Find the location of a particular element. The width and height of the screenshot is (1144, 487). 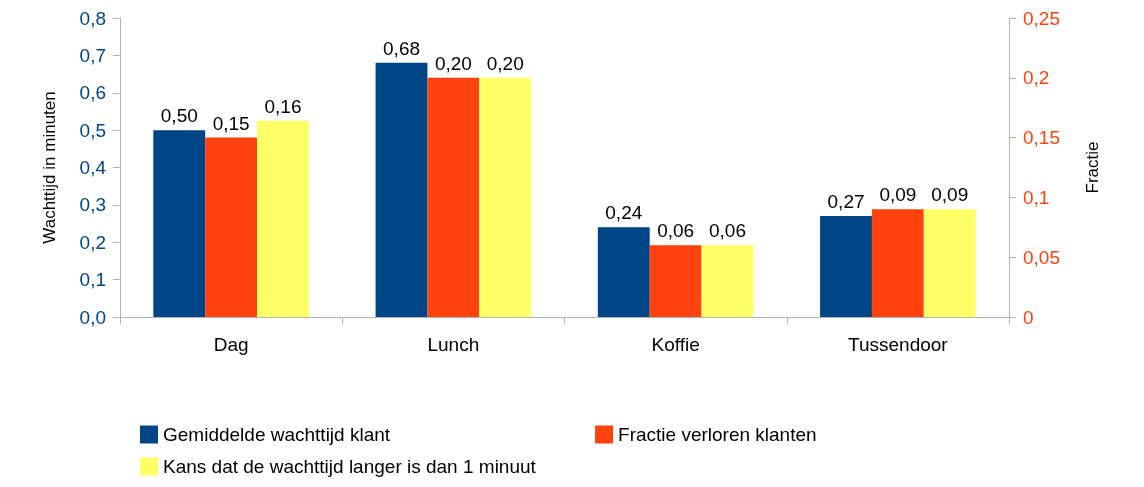

y-tick-label: 0,7 is located at coordinates (92, 55).